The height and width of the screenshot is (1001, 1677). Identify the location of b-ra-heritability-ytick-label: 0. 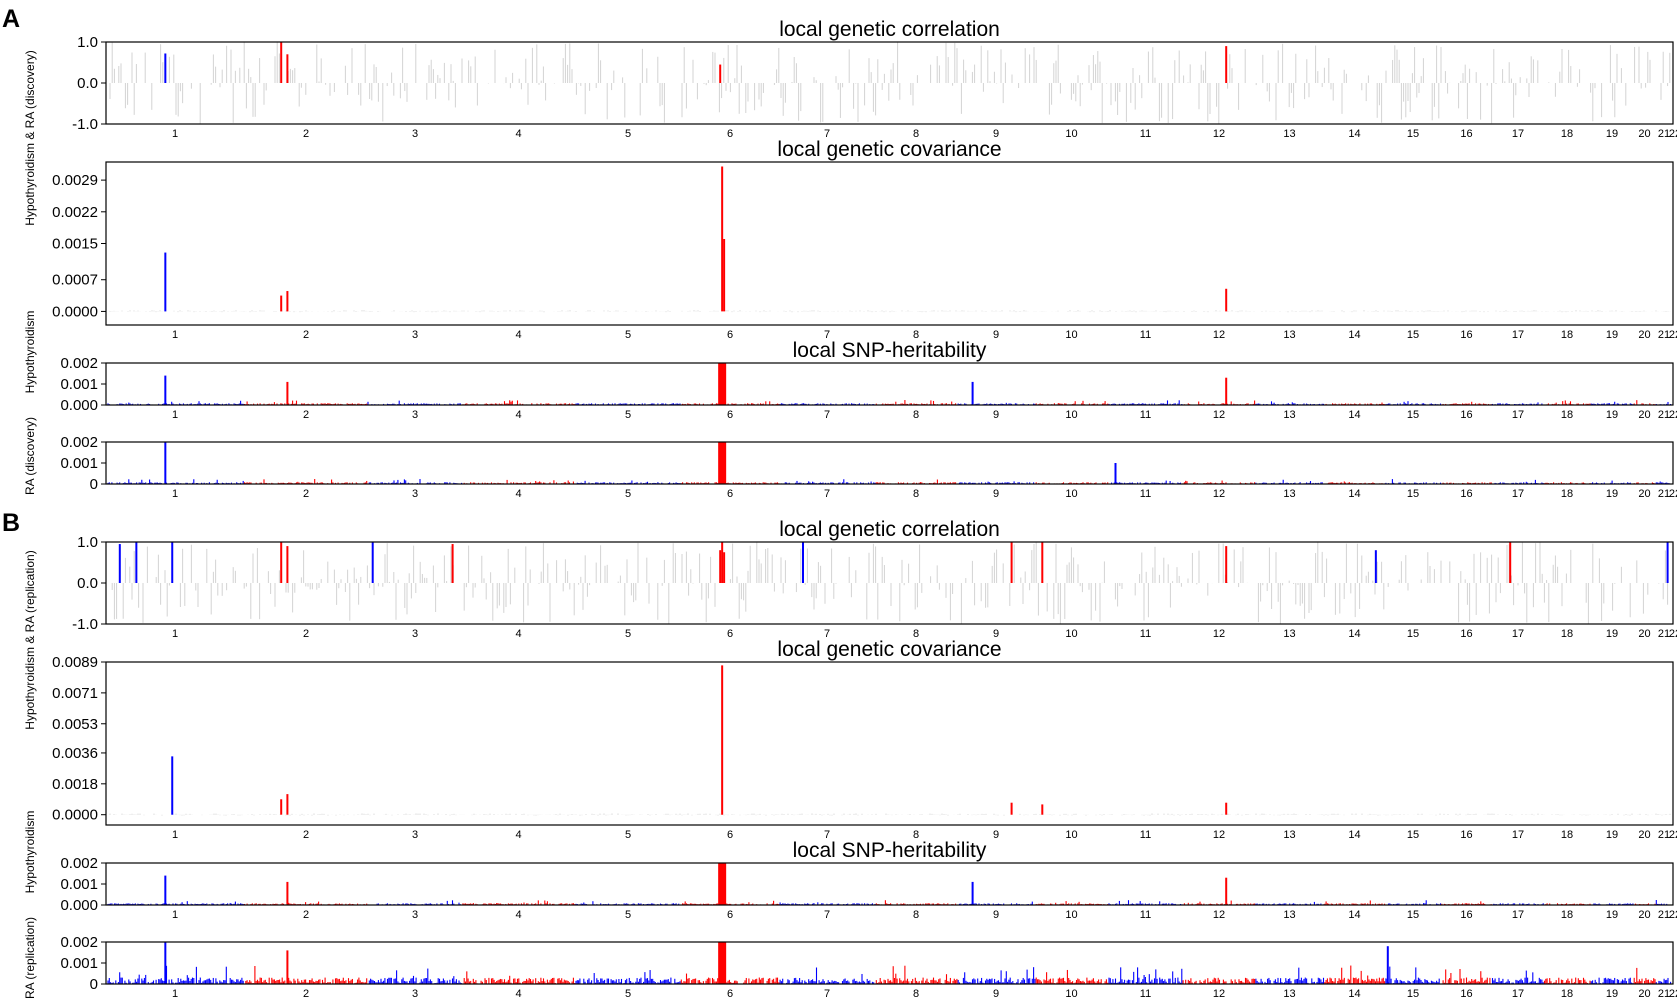
(94, 984).